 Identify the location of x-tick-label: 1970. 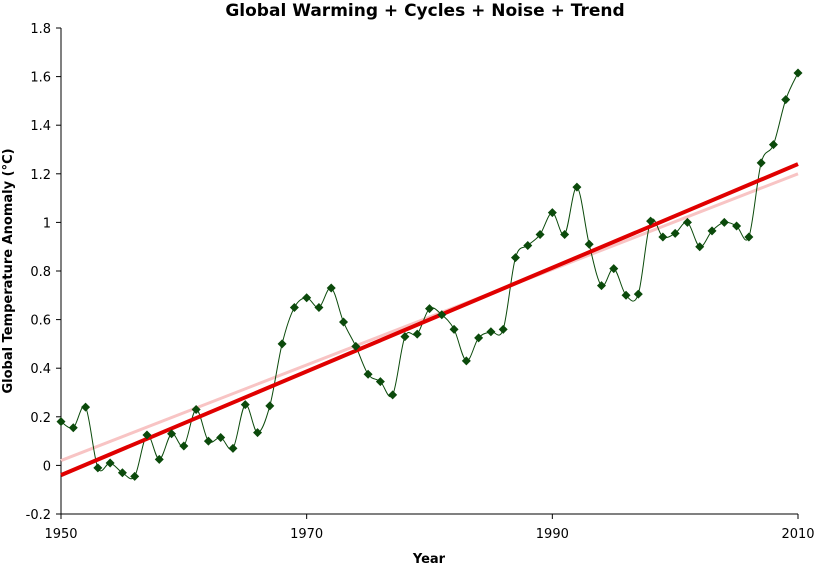
(306, 534).